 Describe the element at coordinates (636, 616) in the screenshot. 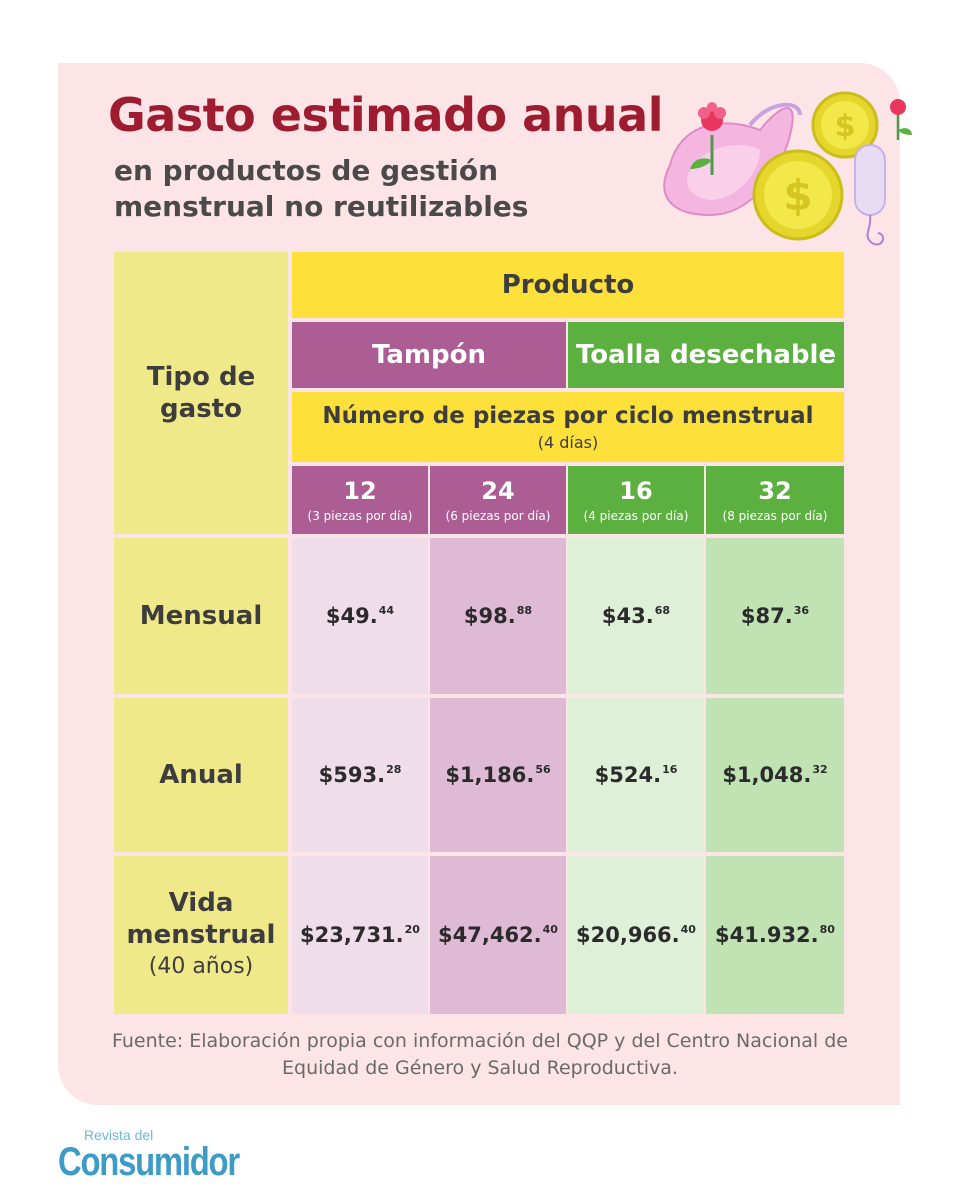

I see `table-cell: $43.68` at that location.